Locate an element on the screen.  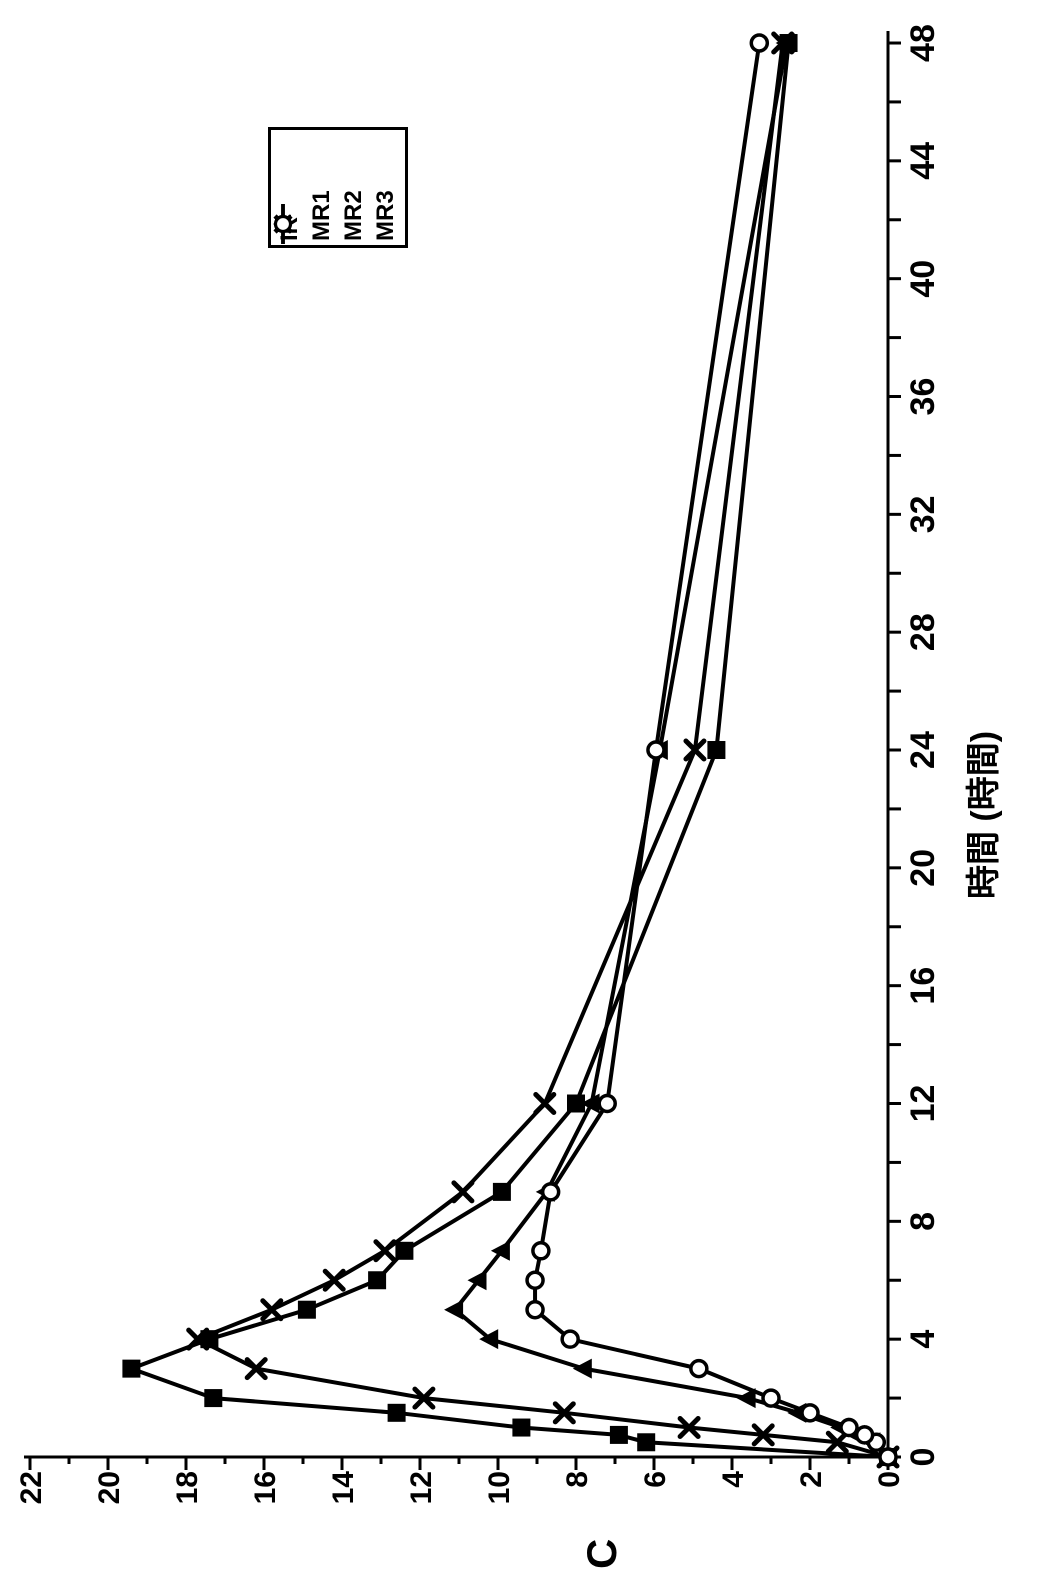
x-tick-label: 24 is located at coordinates (923, 750).